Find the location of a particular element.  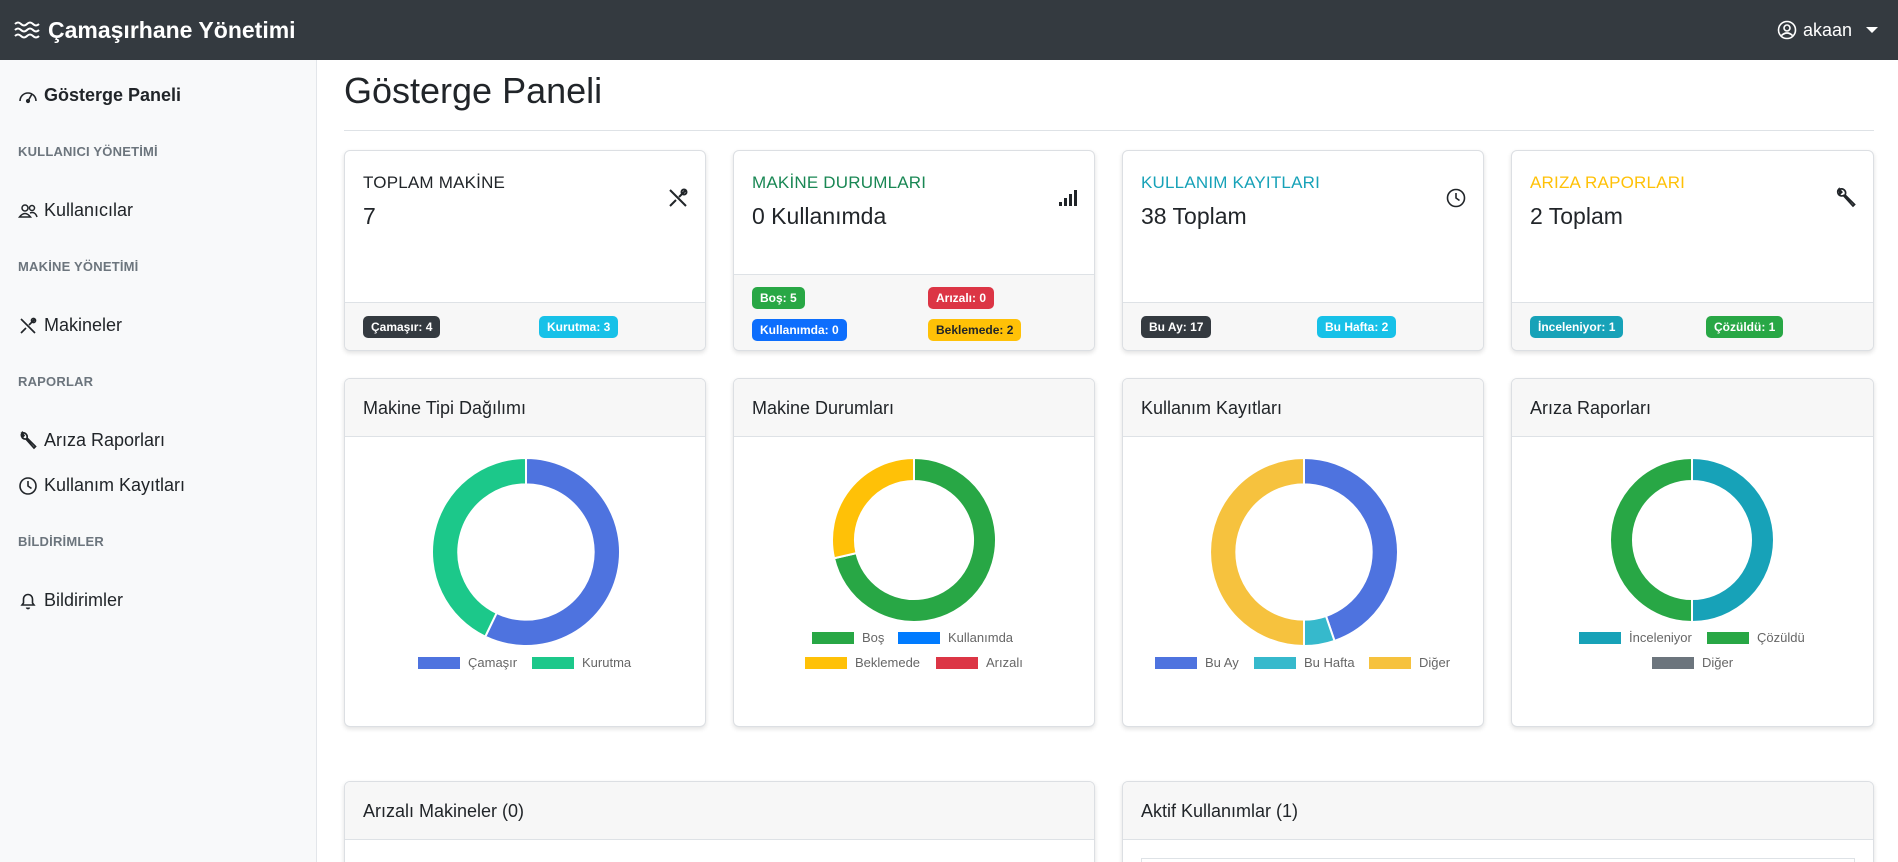

chart-title: Kullanım Kayıtları is located at coordinates (1303, 408).